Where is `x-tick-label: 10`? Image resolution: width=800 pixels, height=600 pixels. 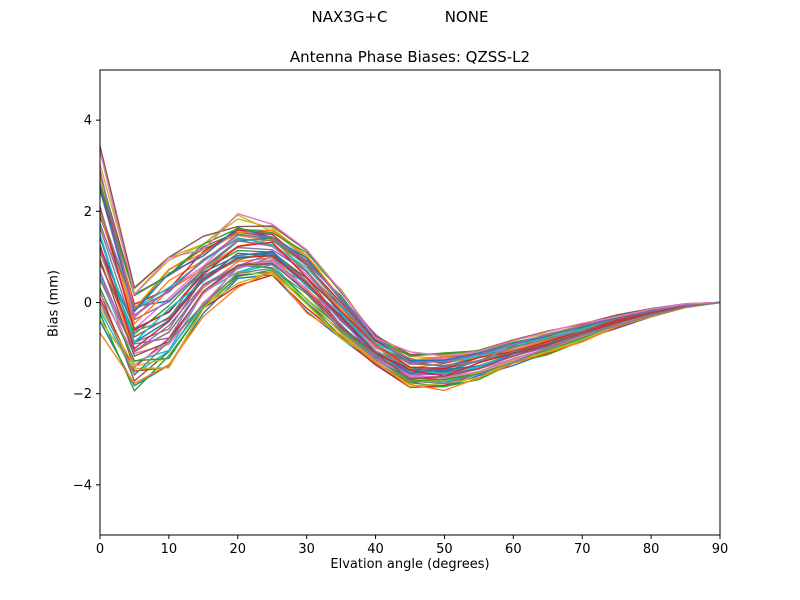 x-tick-label: 10 is located at coordinates (169, 549).